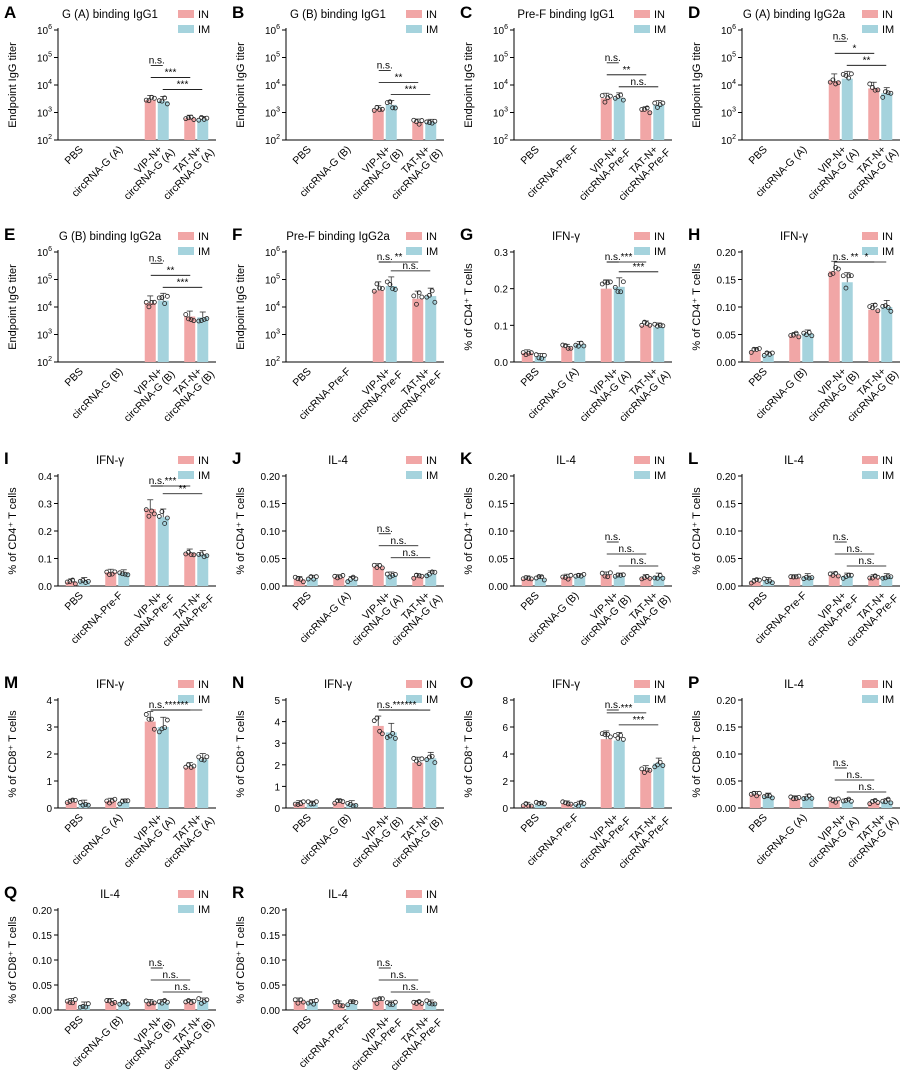  I want to click on y-tick-label: 0.0, so click(501, 363).